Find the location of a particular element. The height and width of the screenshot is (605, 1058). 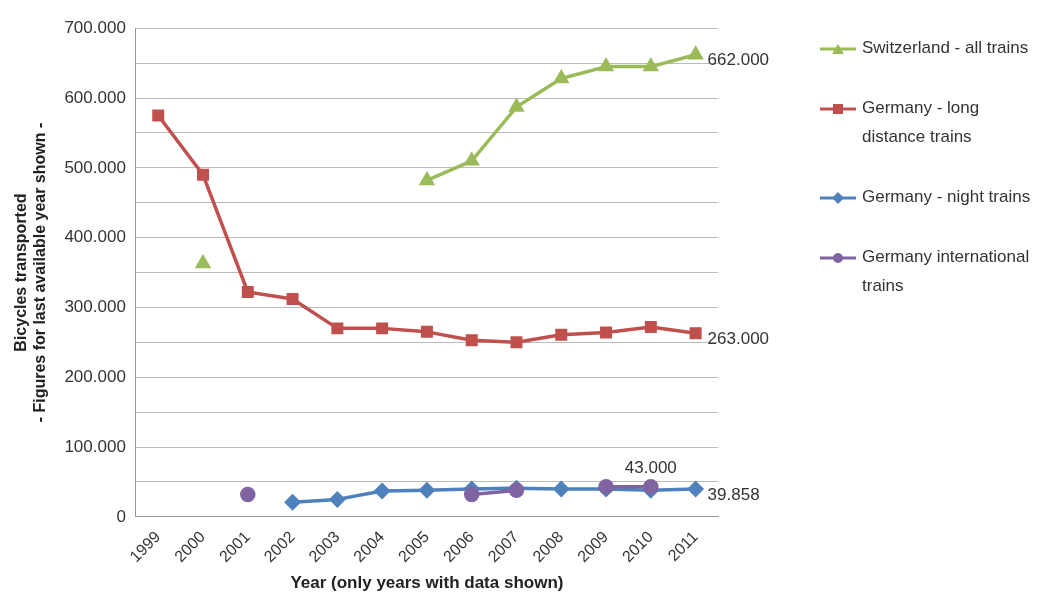

legend-label: Germany - long distance trains is located at coordinates (921, 122).